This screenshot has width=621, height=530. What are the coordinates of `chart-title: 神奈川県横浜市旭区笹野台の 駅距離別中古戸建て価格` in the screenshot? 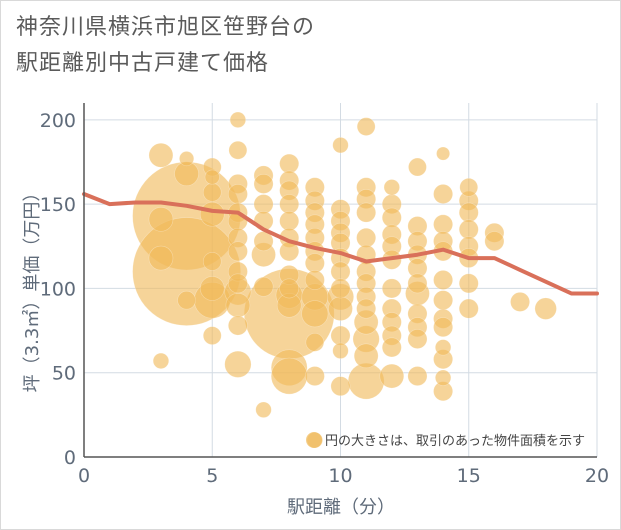 It's located at (165, 46).